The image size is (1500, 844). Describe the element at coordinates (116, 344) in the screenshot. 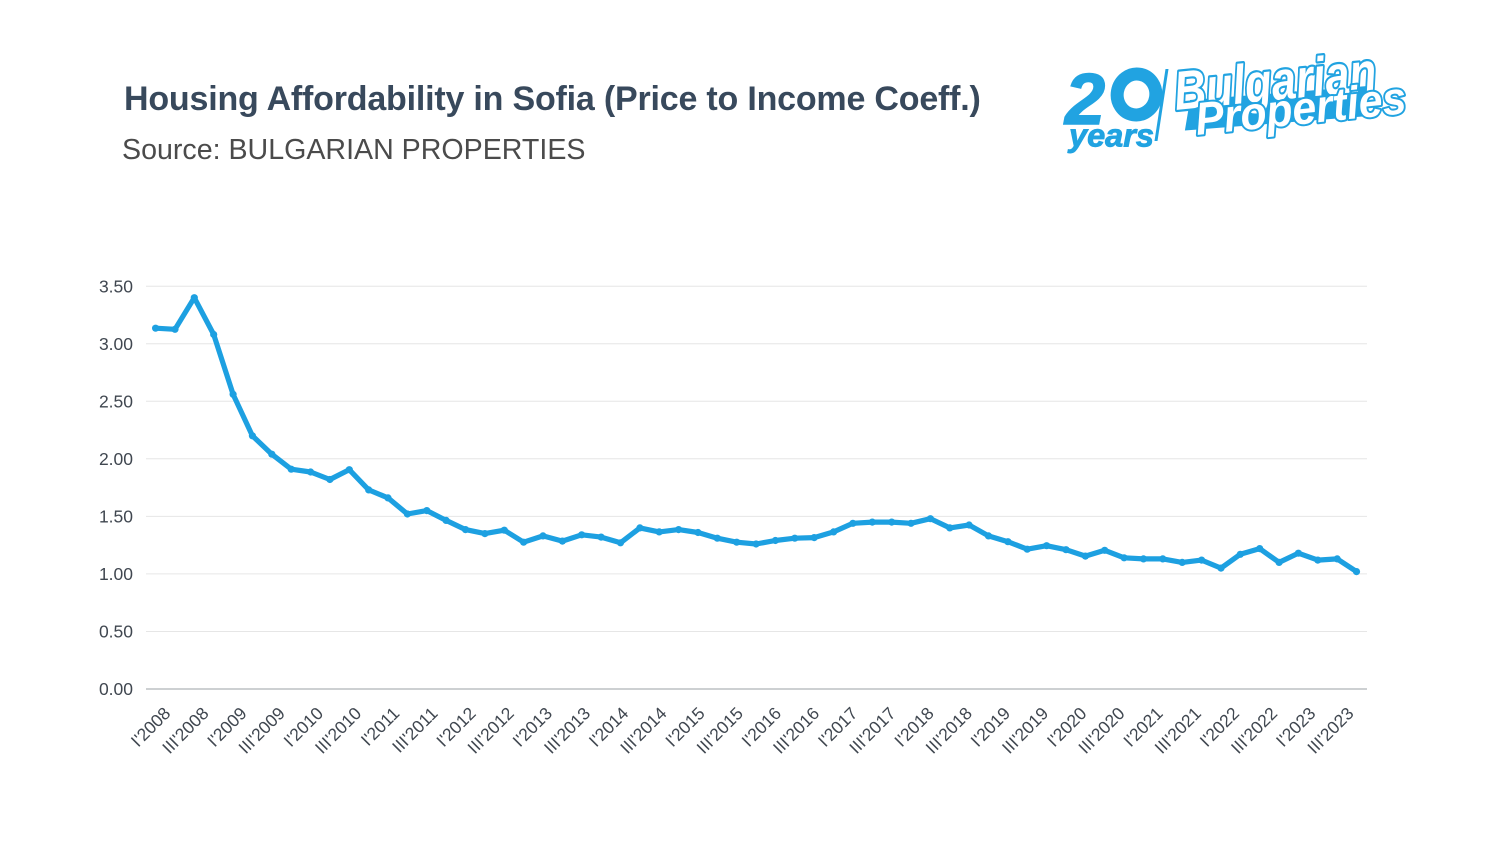

I see `svg-text: 3.00` at that location.